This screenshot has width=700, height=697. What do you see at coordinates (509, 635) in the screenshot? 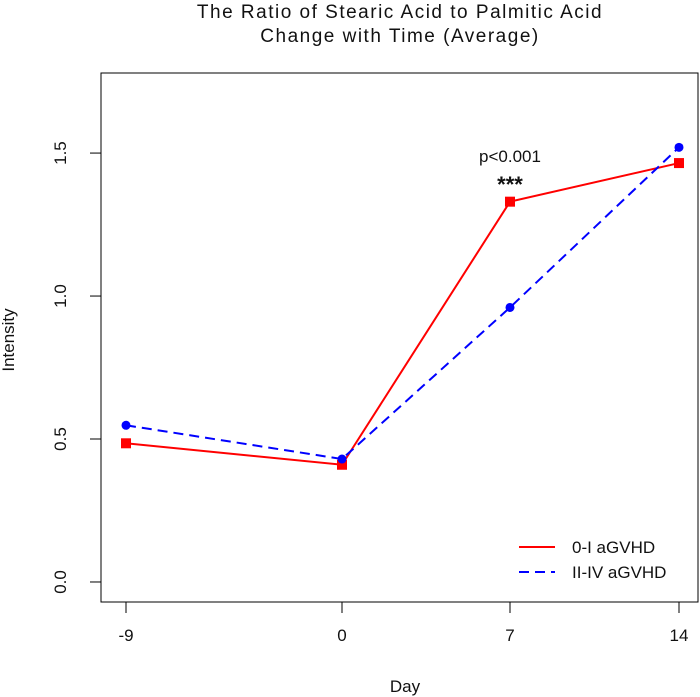
I see `x-tick-label: 7` at bounding box center [509, 635].